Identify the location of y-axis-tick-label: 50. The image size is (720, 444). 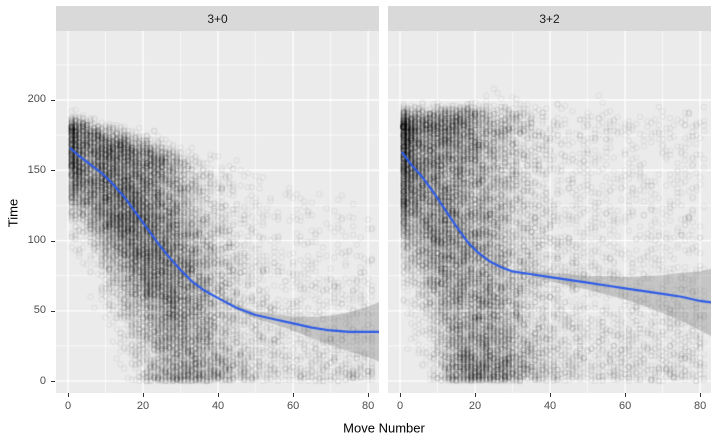
(39, 310).